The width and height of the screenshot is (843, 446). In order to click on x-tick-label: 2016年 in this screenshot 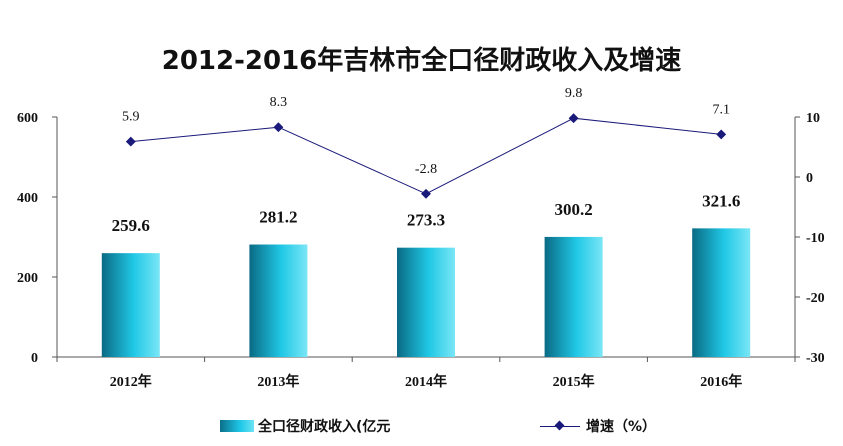, I will do `click(721, 381)`.